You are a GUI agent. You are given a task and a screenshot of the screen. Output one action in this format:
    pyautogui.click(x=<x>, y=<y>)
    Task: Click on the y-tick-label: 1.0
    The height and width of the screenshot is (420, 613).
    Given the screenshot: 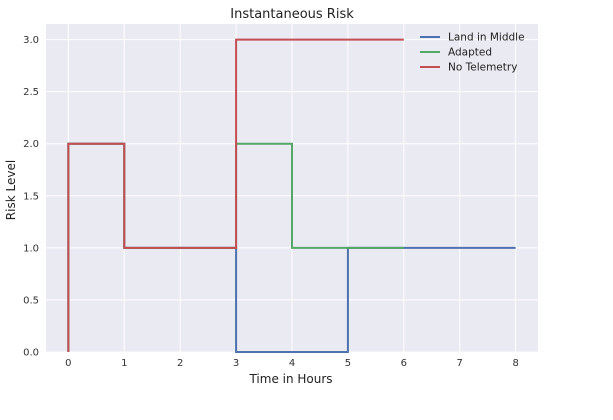 What is the action you would take?
    pyautogui.click(x=31, y=248)
    